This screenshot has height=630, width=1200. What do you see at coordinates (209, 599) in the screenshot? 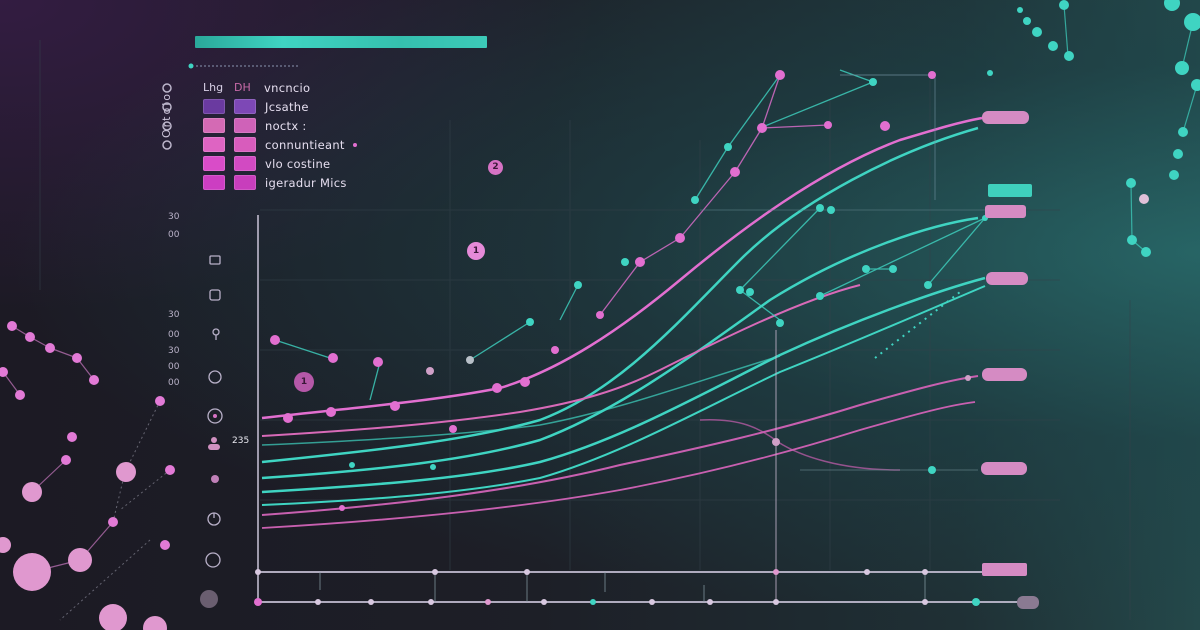
I see `gray-dot-icon` at bounding box center [209, 599].